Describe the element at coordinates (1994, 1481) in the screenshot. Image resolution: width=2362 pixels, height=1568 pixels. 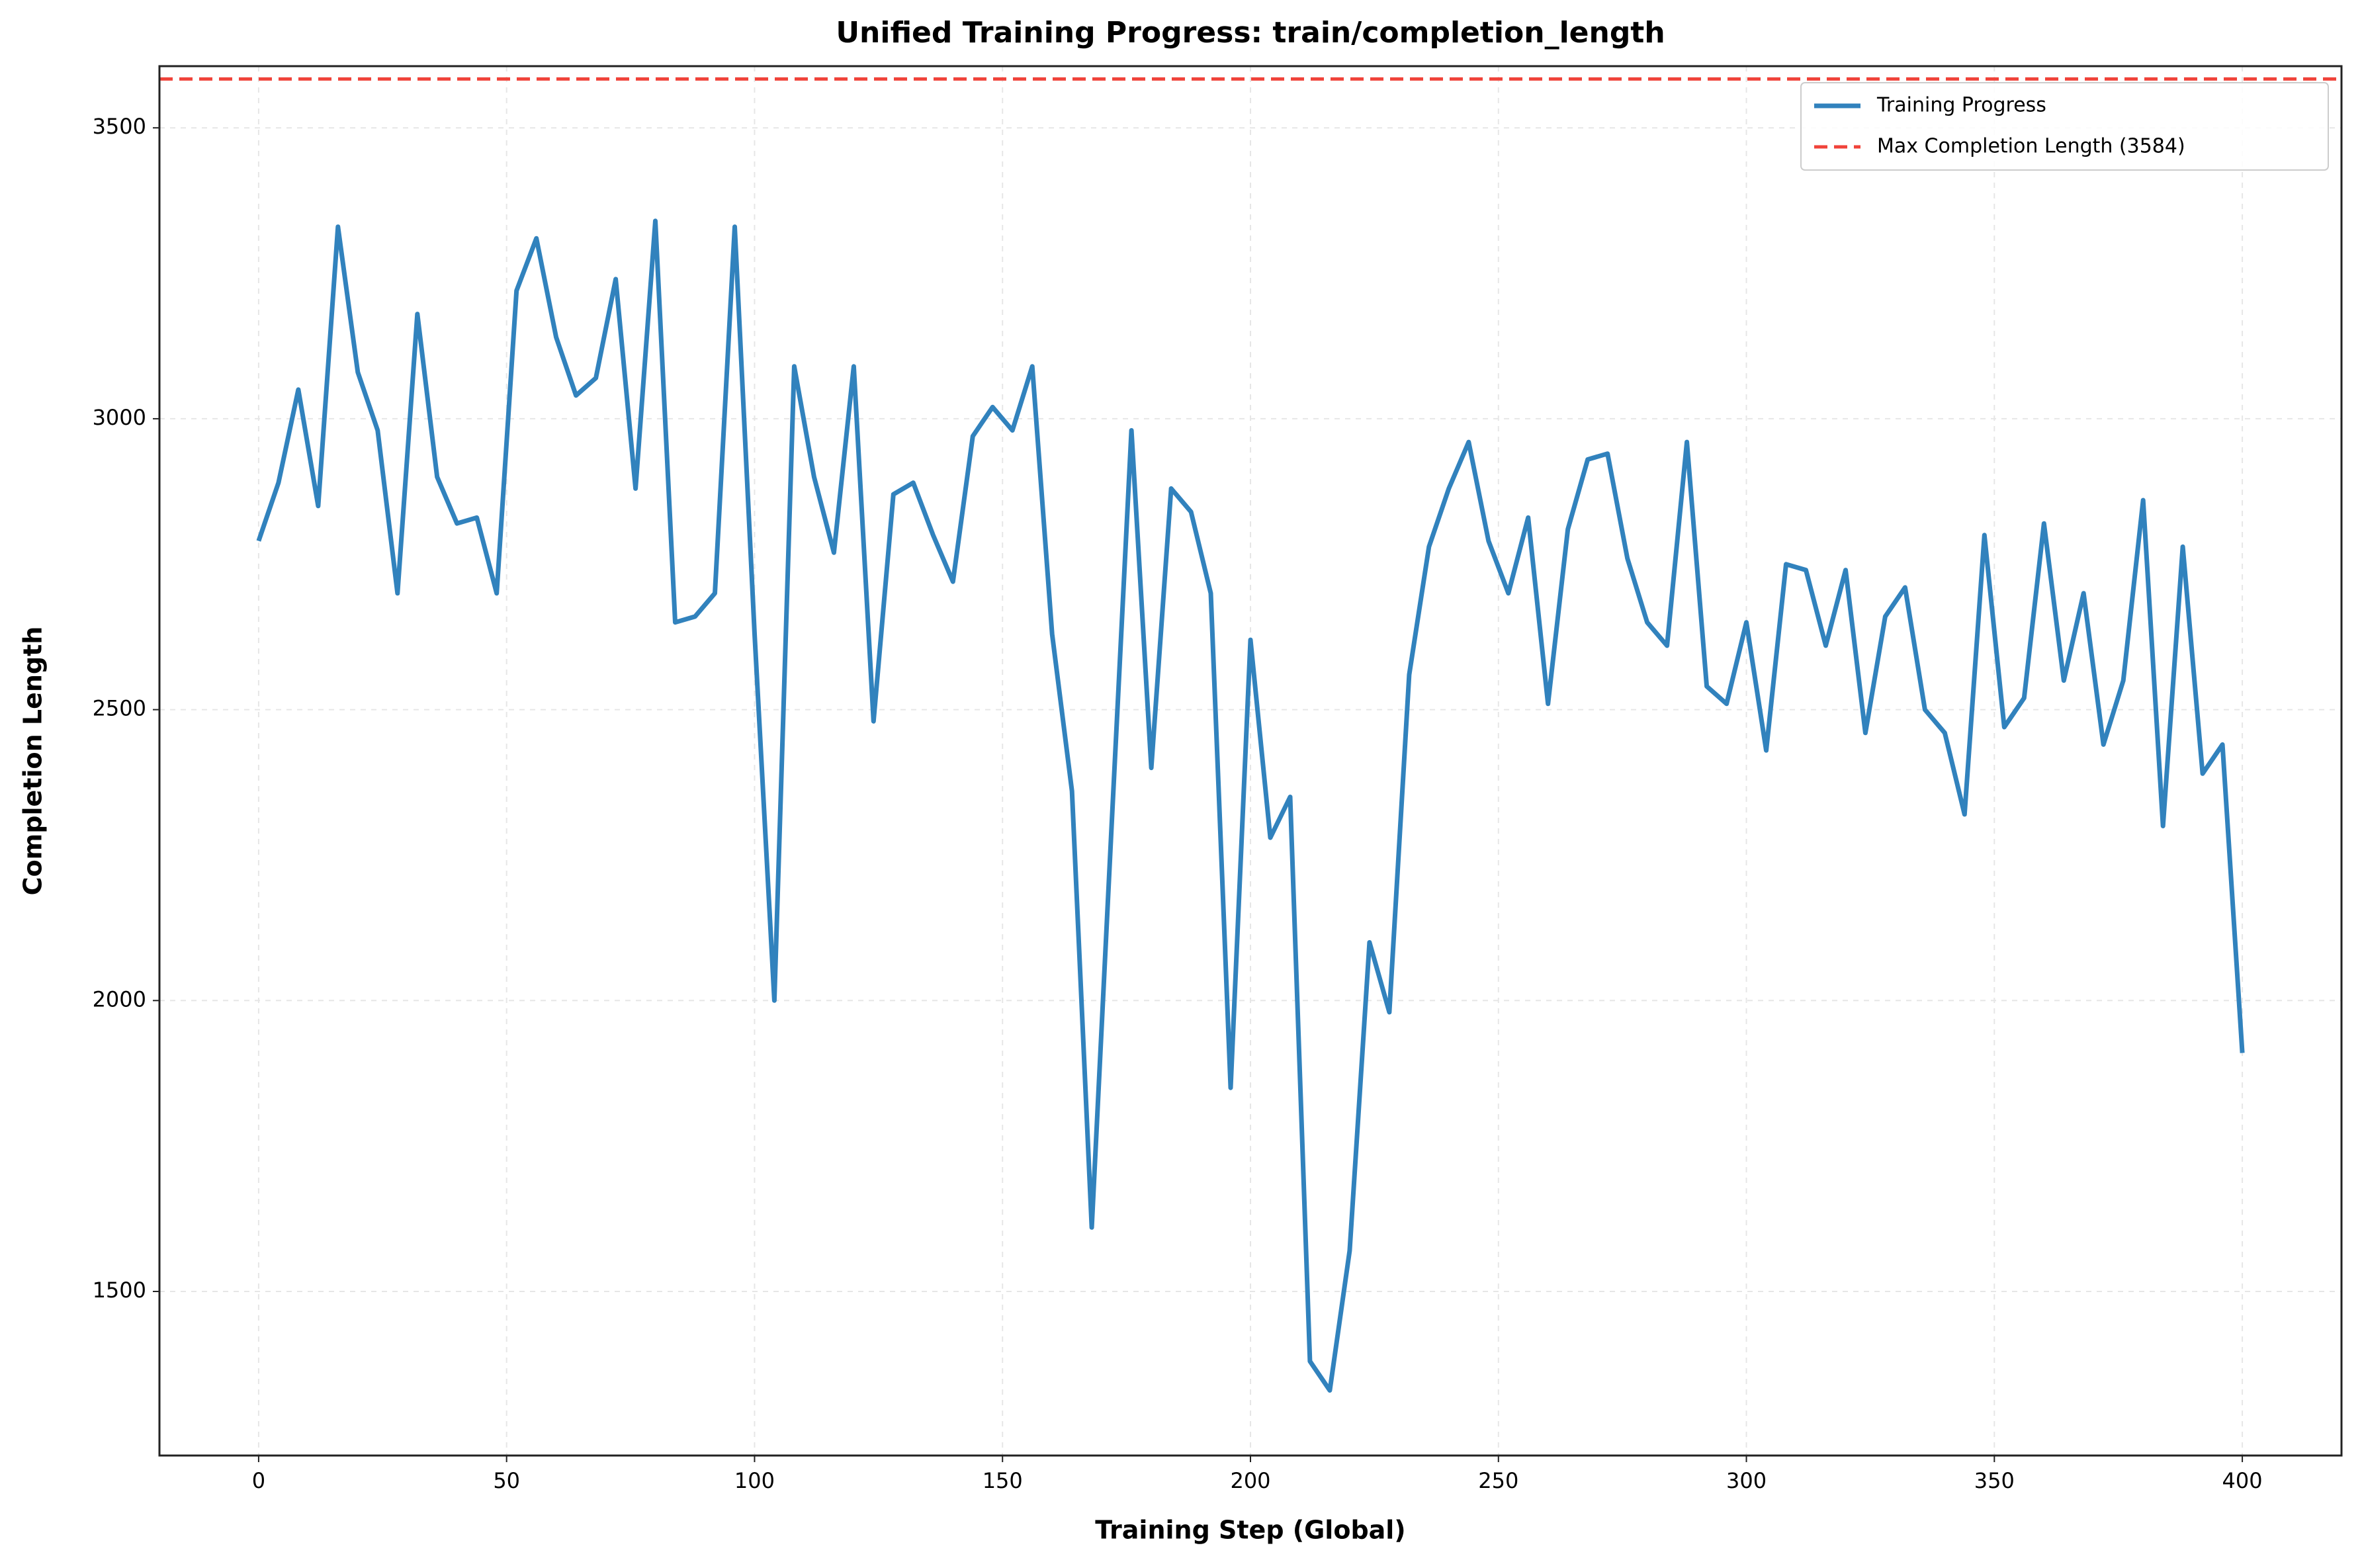
I see `x-tick-label: 350` at that location.